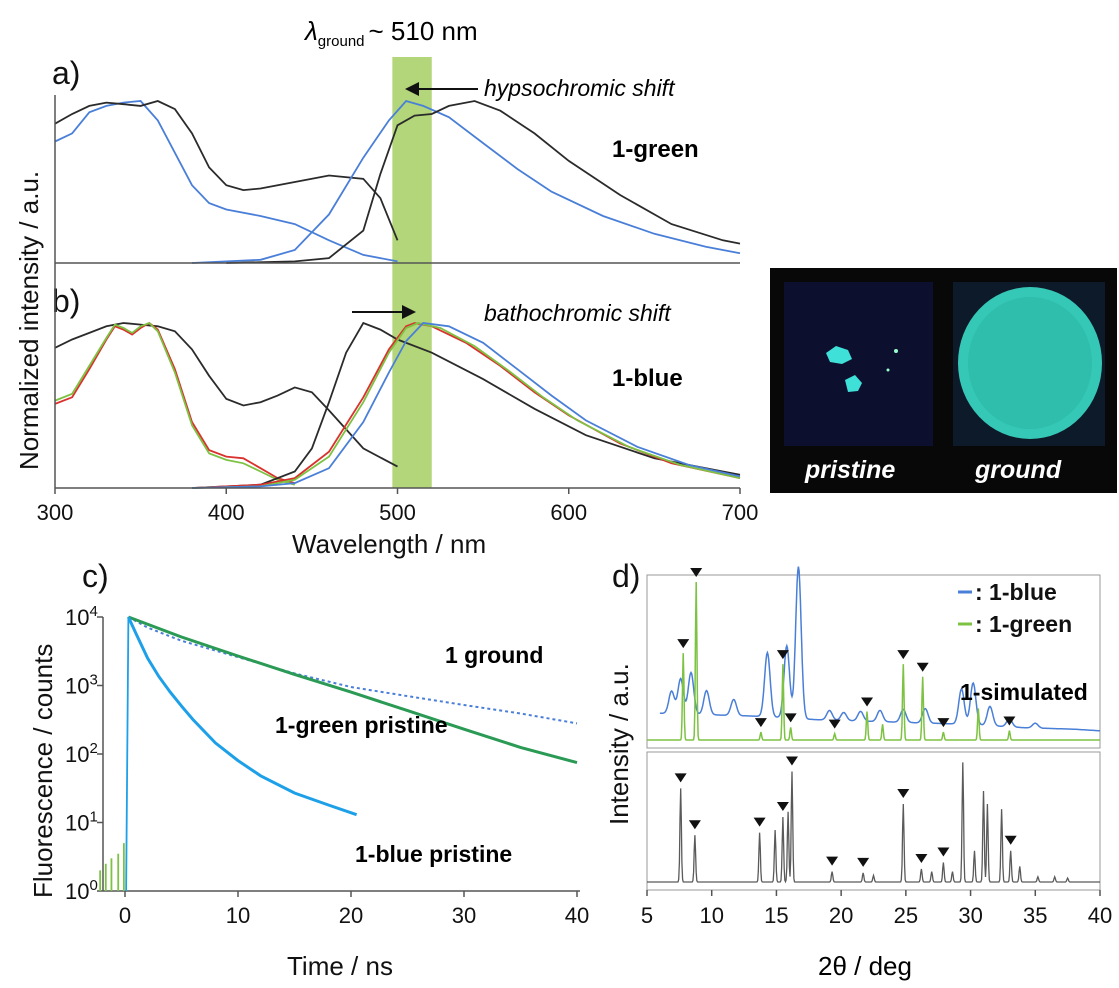 This screenshot has width=1119, height=988. What do you see at coordinates (841, 915) in the screenshot?
I see `panel-d-xtick-label: 20` at bounding box center [841, 915].